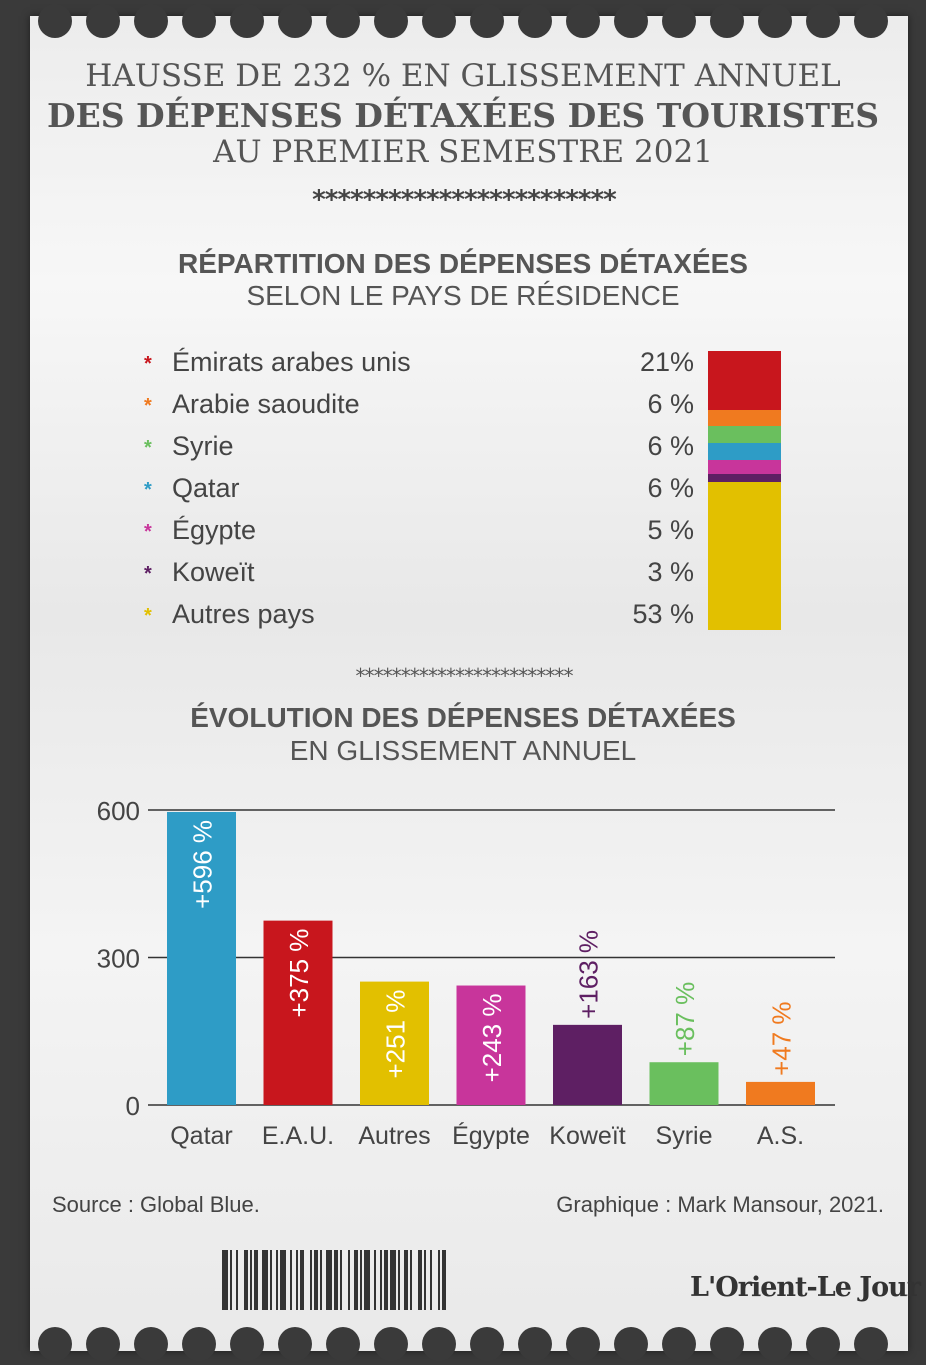 The height and width of the screenshot is (1365, 926). I want to click on section-evolution-title: ÉVOLUTION DES DÉPENSES DÉTAXÉES, so click(463, 717).